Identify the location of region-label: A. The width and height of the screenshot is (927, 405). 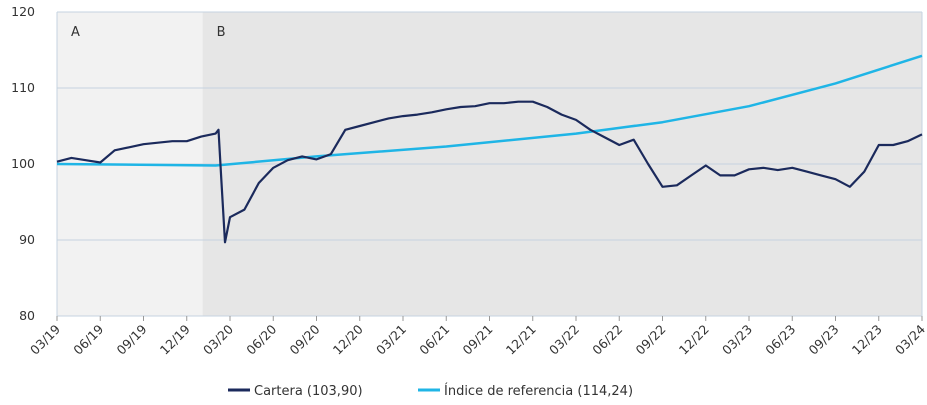
(75, 32).